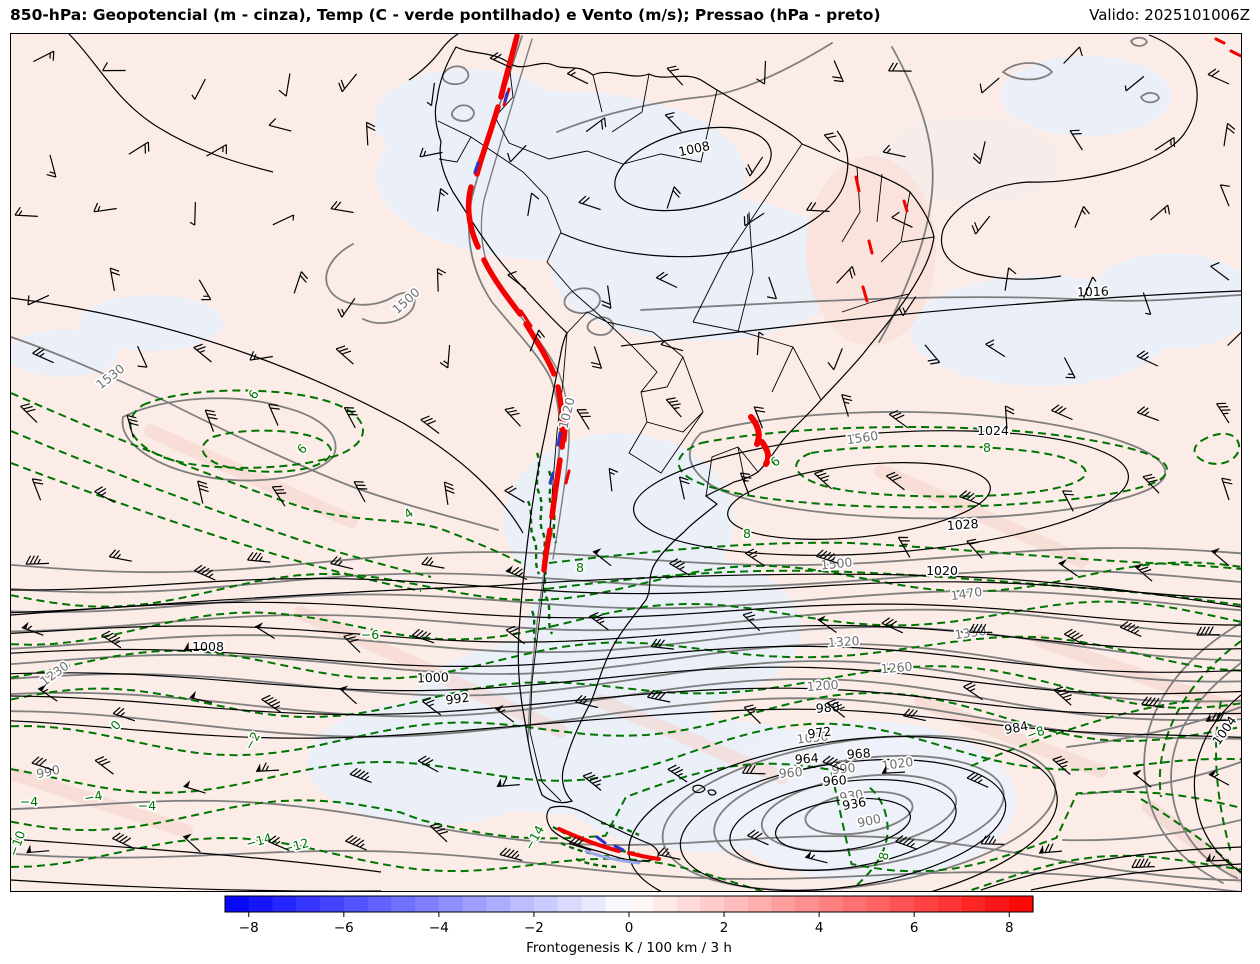  I want to click on contour-label: −2, so click(252, 740).